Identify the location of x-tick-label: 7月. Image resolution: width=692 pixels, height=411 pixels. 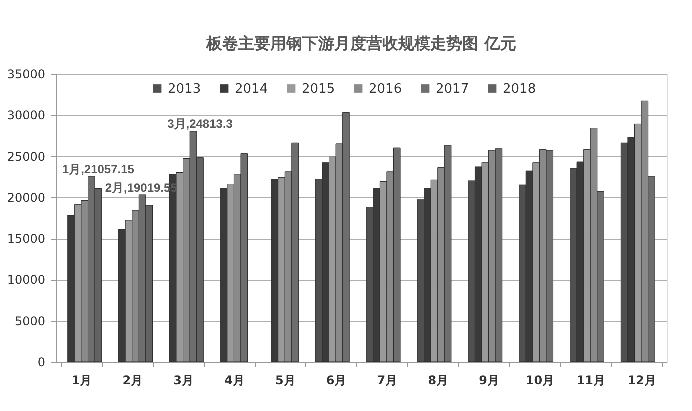
(387, 381).